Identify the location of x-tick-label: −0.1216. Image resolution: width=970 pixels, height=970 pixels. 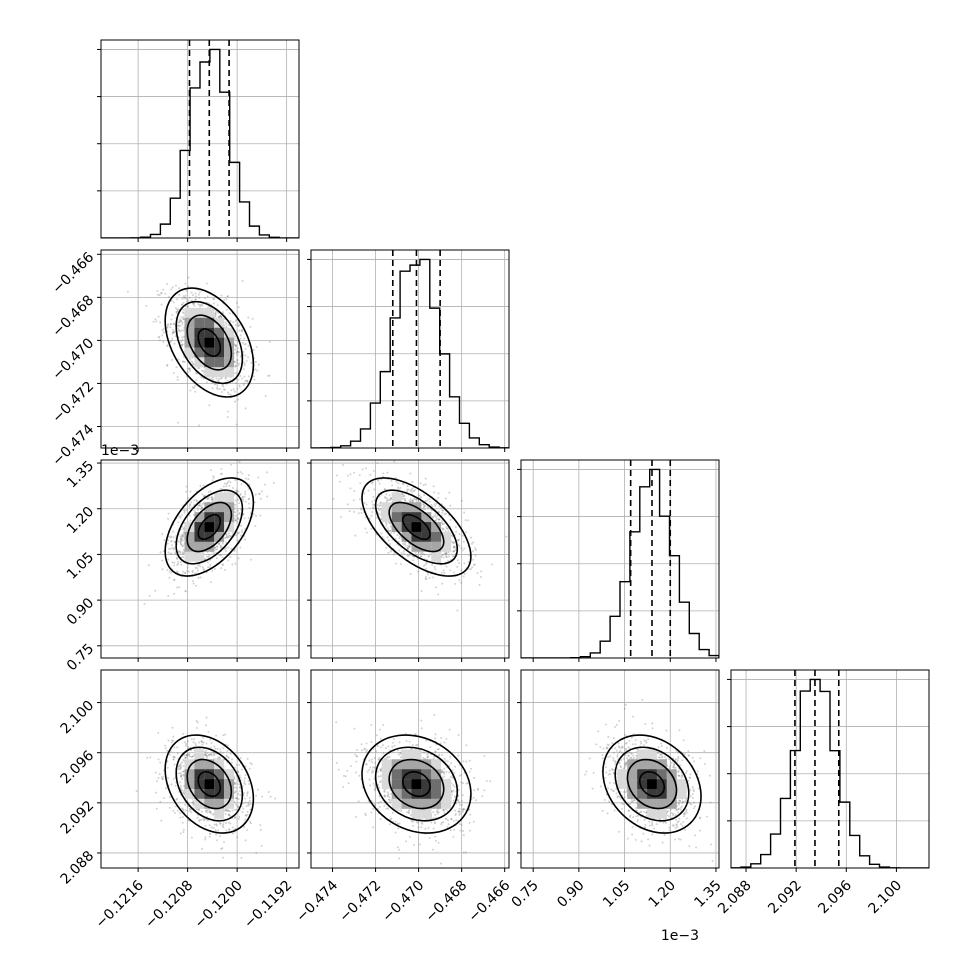
(120, 904).